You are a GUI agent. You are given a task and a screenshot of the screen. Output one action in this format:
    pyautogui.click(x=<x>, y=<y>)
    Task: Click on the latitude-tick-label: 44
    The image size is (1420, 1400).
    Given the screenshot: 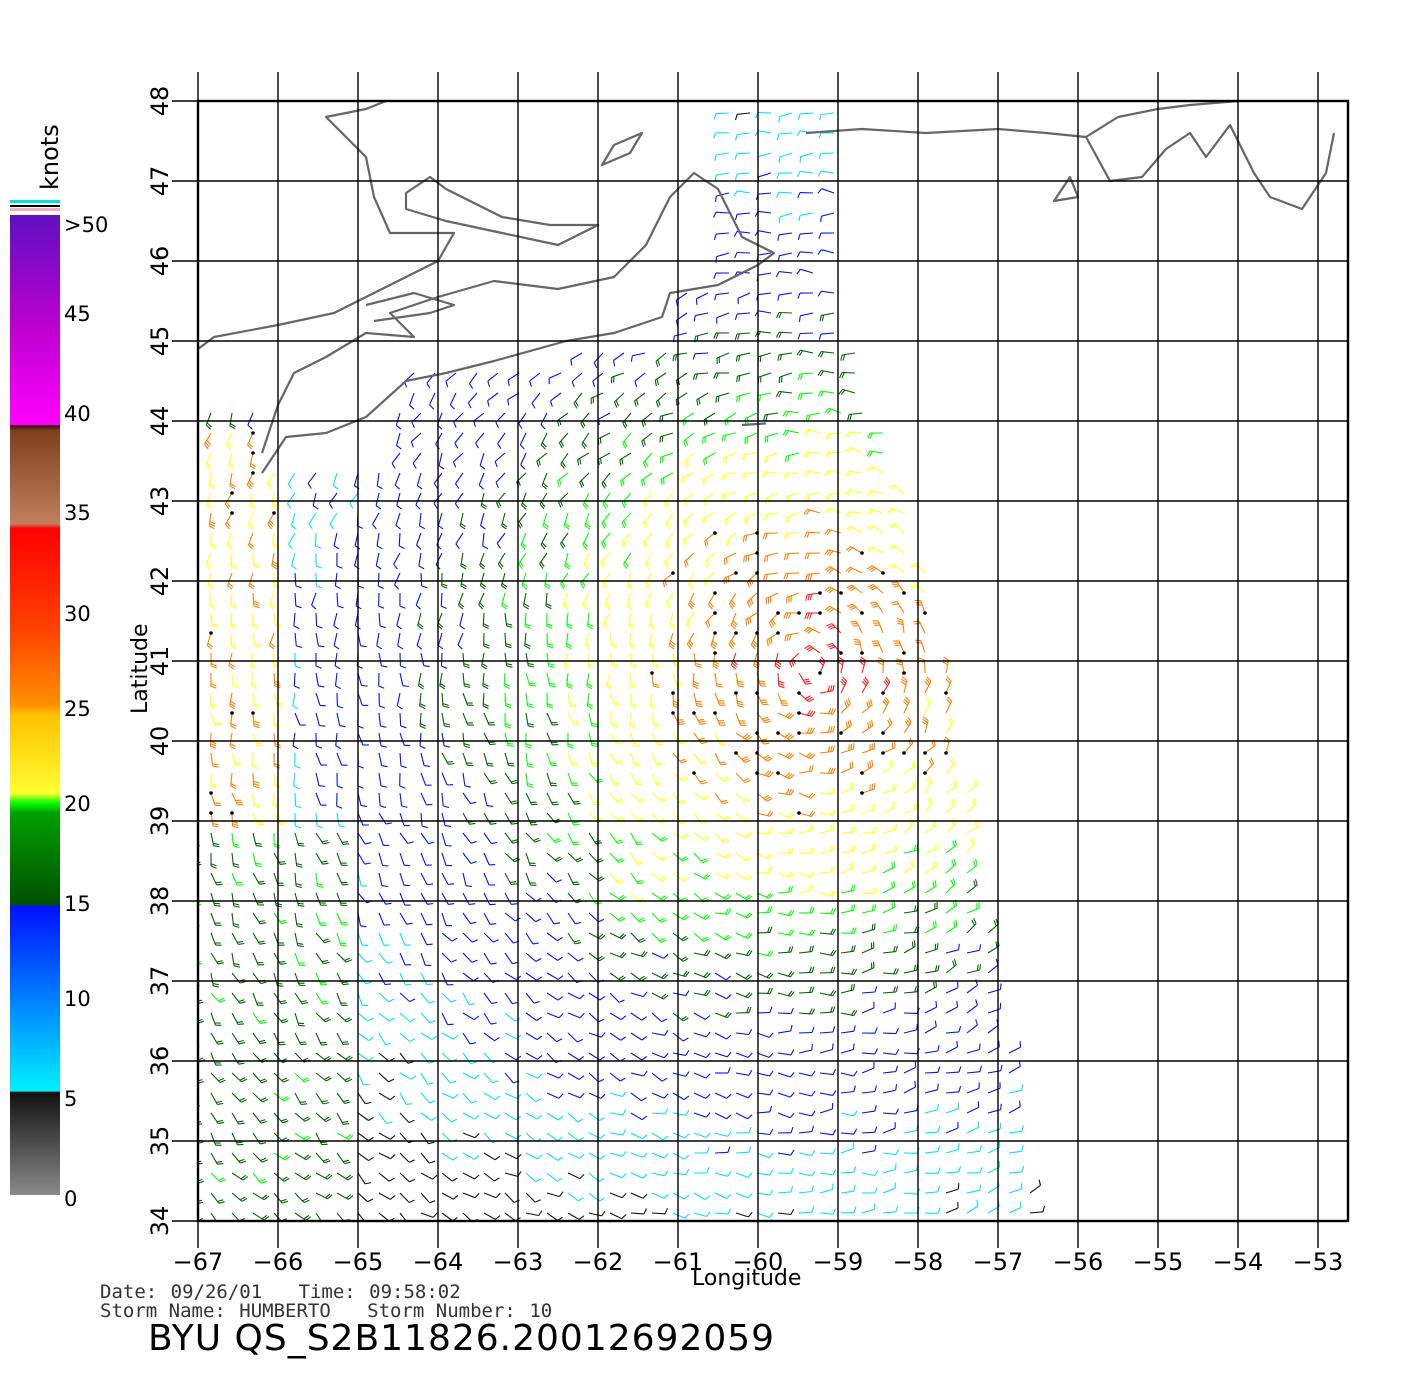 What is the action you would take?
    pyautogui.click(x=160, y=421)
    